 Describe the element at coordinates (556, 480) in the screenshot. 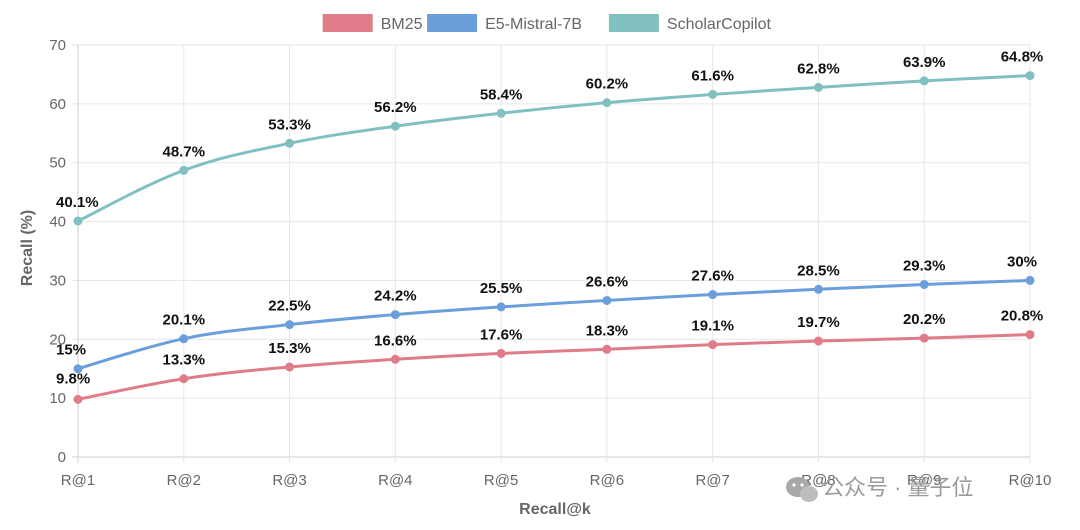

I see `x-axis-ticks: R@1 R@2 R@3 R@4 R@5 R@6 R@7 R@8 R@9 R@10` at that location.